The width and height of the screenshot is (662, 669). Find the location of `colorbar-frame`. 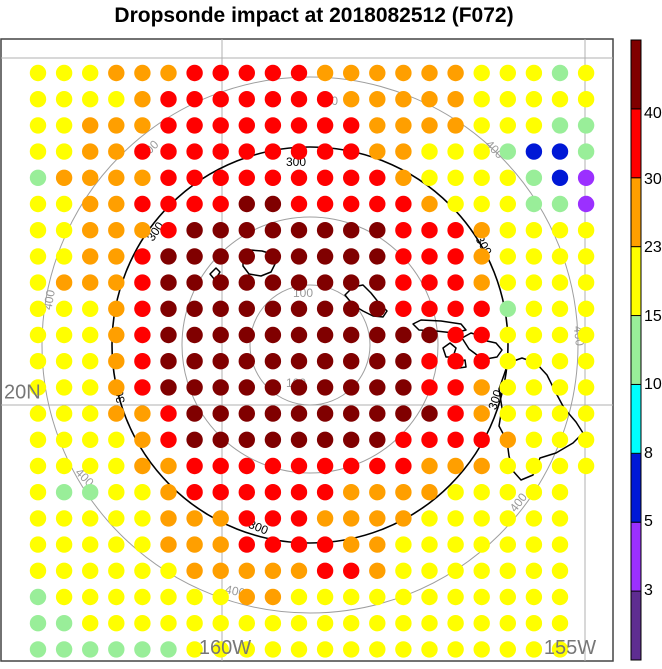

colorbar-frame is located at coordinates (636, 350).